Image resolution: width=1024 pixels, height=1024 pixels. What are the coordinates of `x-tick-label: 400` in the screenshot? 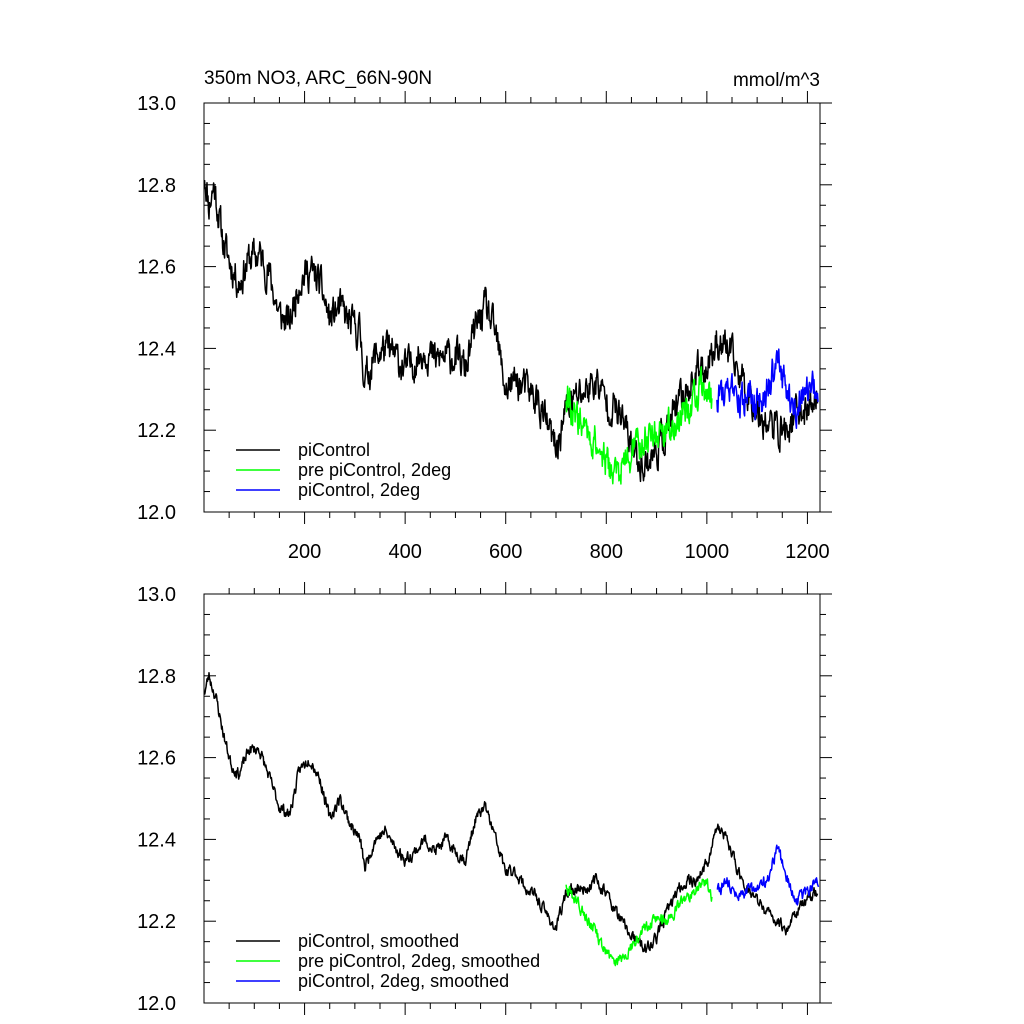 It's located at (404, 552).